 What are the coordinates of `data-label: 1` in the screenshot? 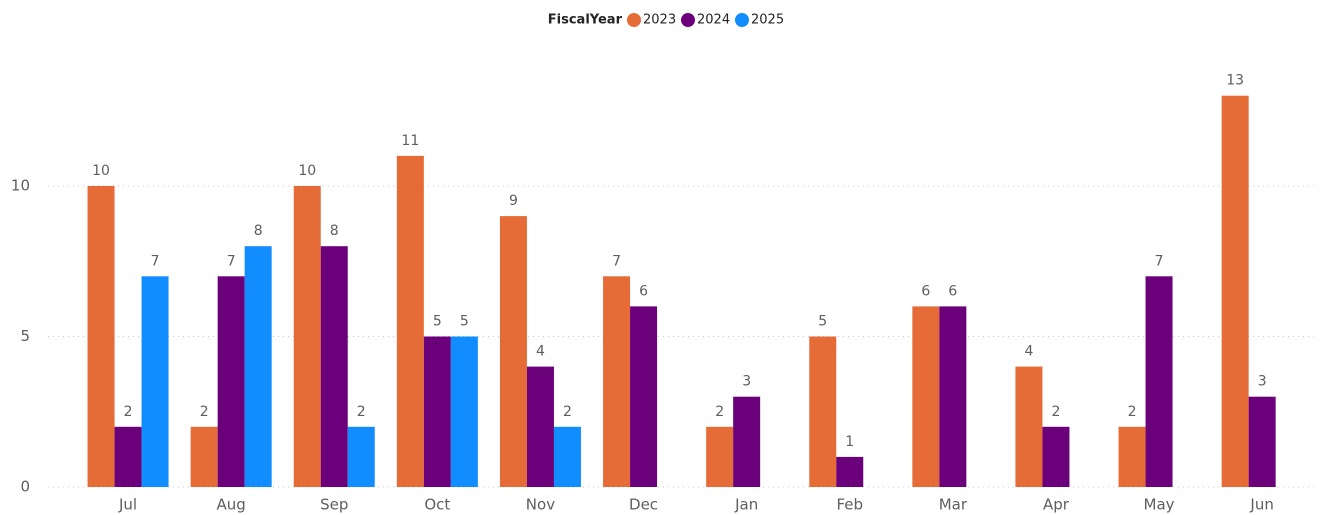 It's located at (849, 442).